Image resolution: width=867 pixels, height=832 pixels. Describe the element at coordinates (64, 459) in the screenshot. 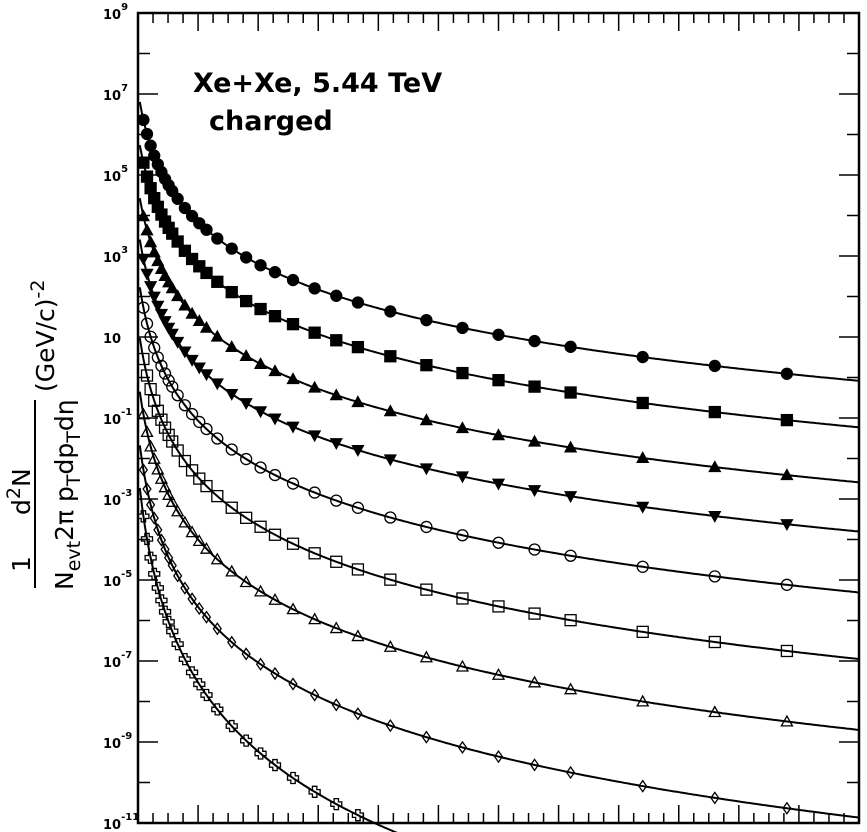

I see `y-label-den-dp: dp` at that location.